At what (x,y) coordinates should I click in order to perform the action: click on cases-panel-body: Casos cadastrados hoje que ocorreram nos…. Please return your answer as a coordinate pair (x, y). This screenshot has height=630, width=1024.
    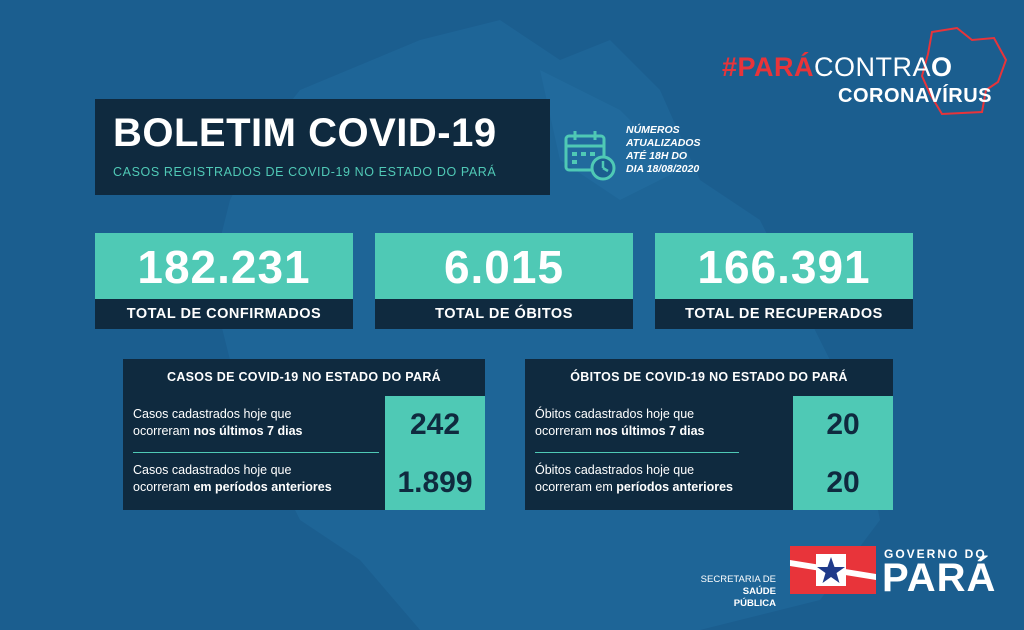
    Looking at the image, I should click on (304, 453).